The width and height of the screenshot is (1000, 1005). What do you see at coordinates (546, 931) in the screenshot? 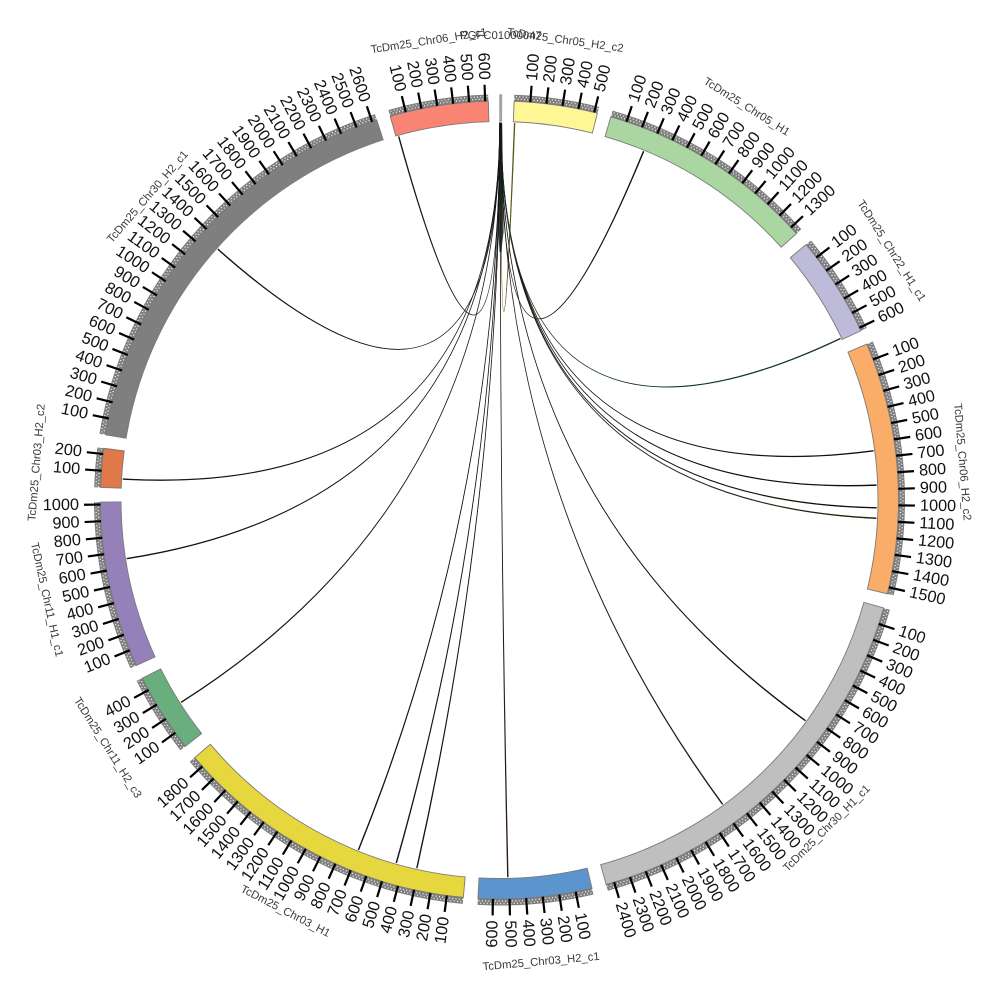
I see `svg-text: 300` at bounding box center [546, 931].